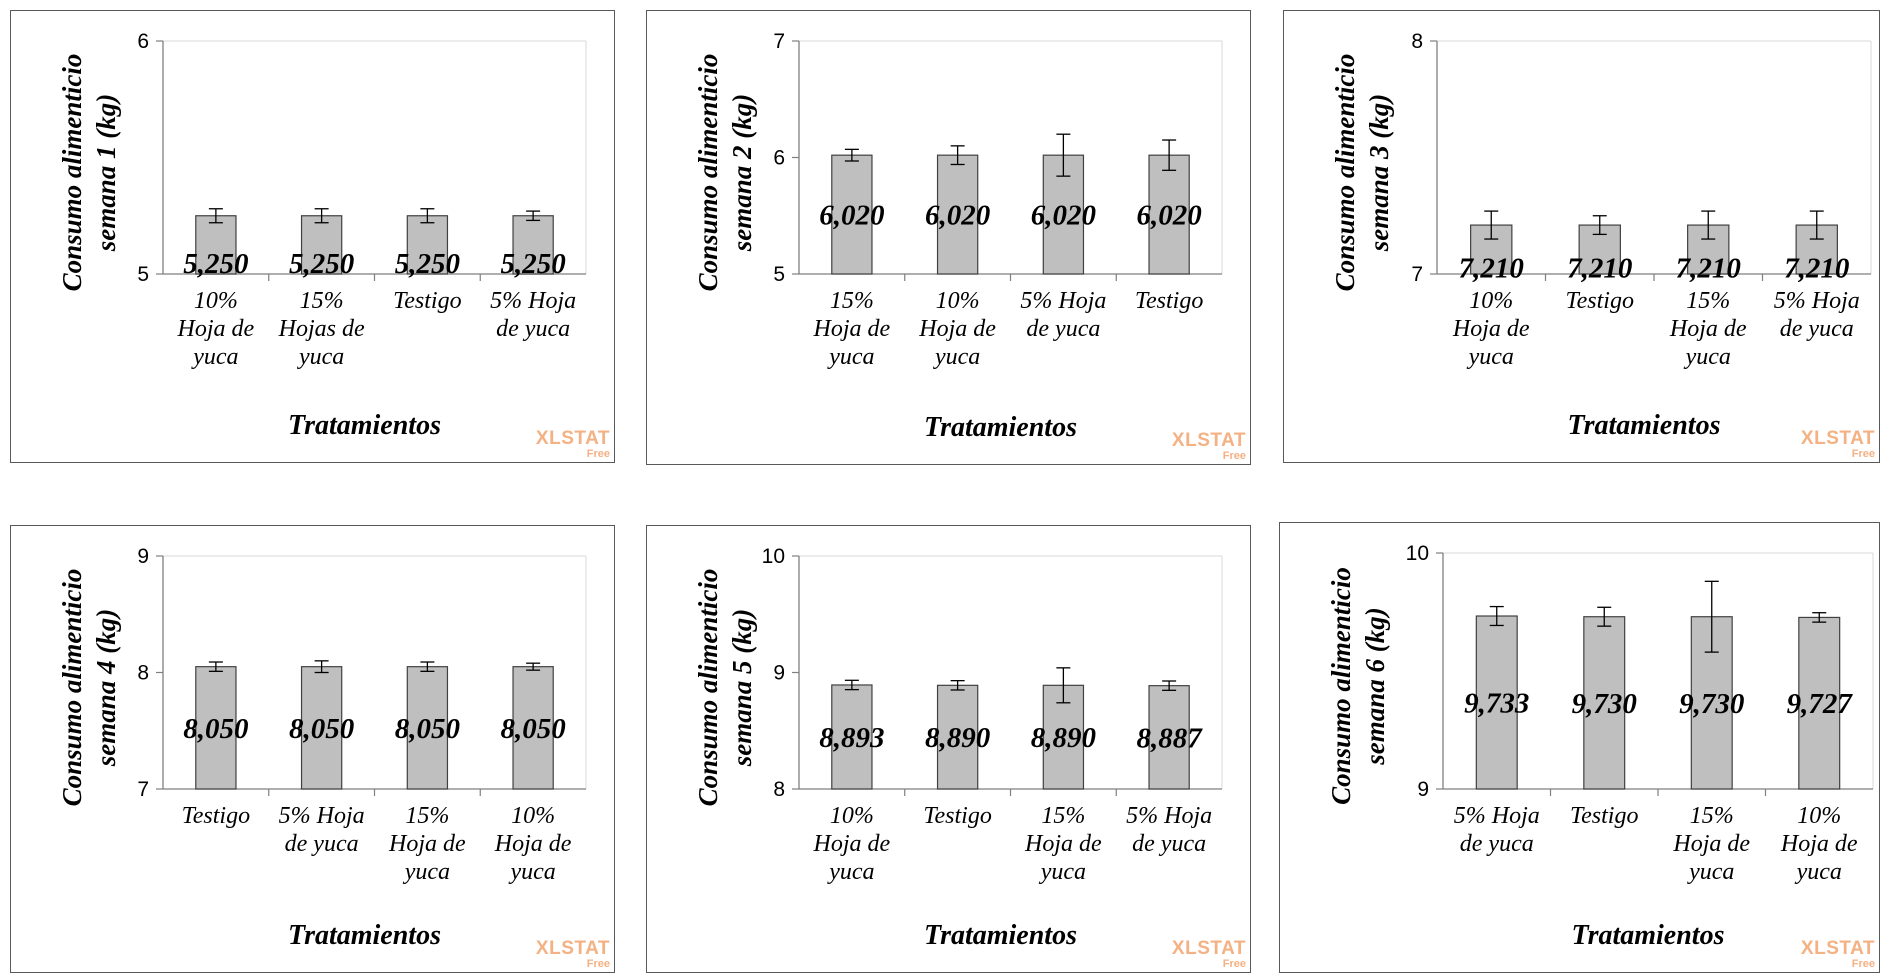  I want to click on data-label: 9,733, so click(1496, 704).